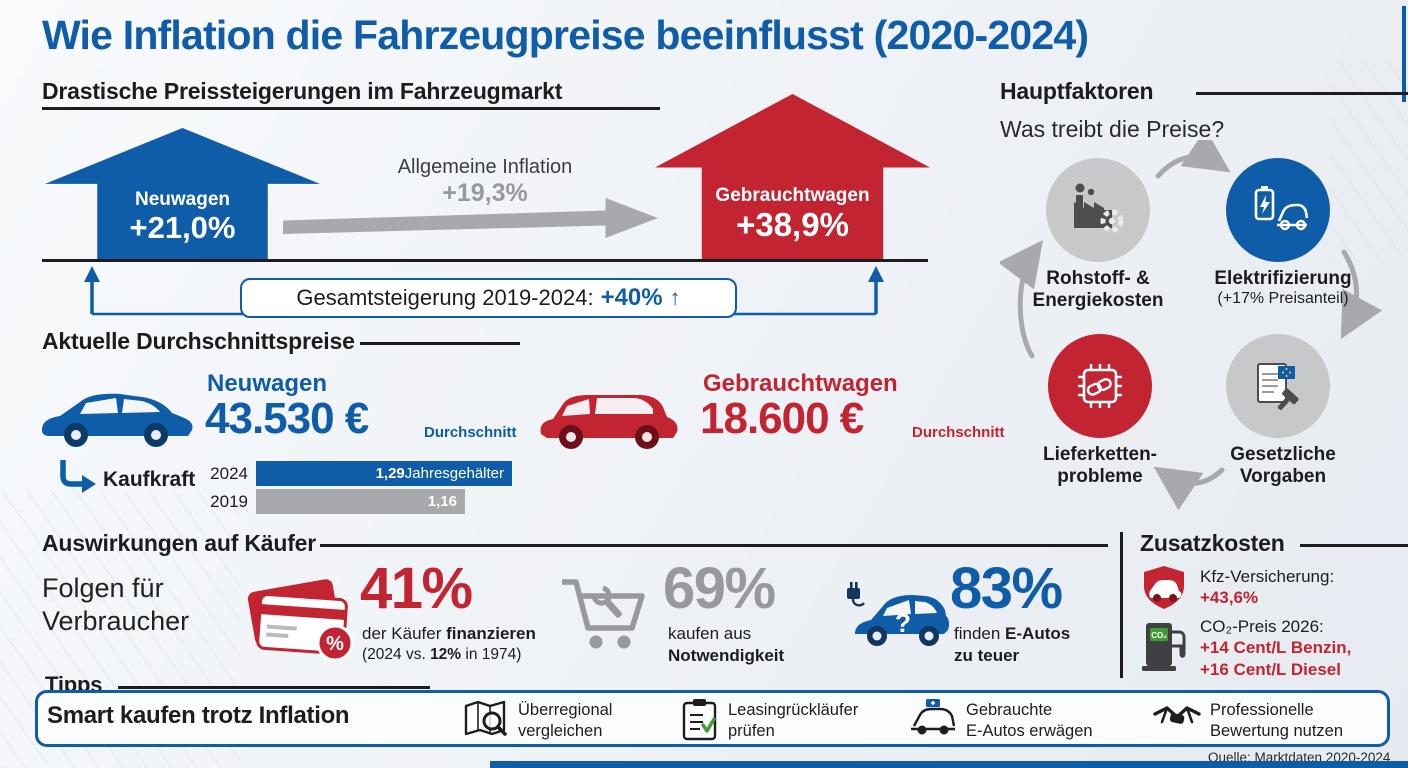  I want to click on bar-2019: 1,16, so click(360, 501).